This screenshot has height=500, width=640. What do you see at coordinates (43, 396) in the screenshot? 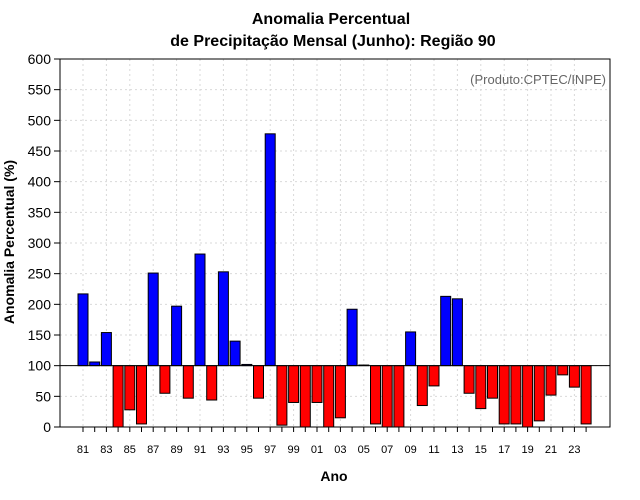
I see `y-tick-label: 50` at bounding box center [43, 396].